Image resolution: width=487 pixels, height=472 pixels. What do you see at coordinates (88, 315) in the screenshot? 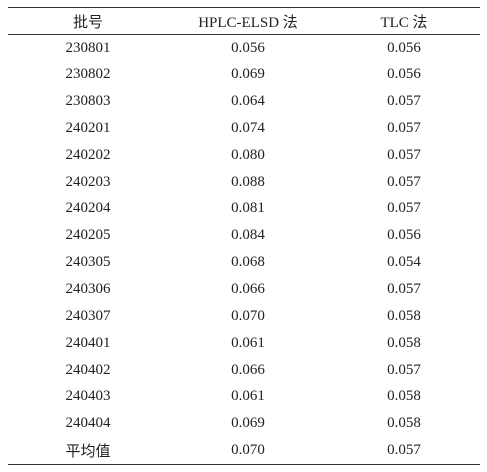
I see `table-cell: 240307` at bounding box center [88, 315].